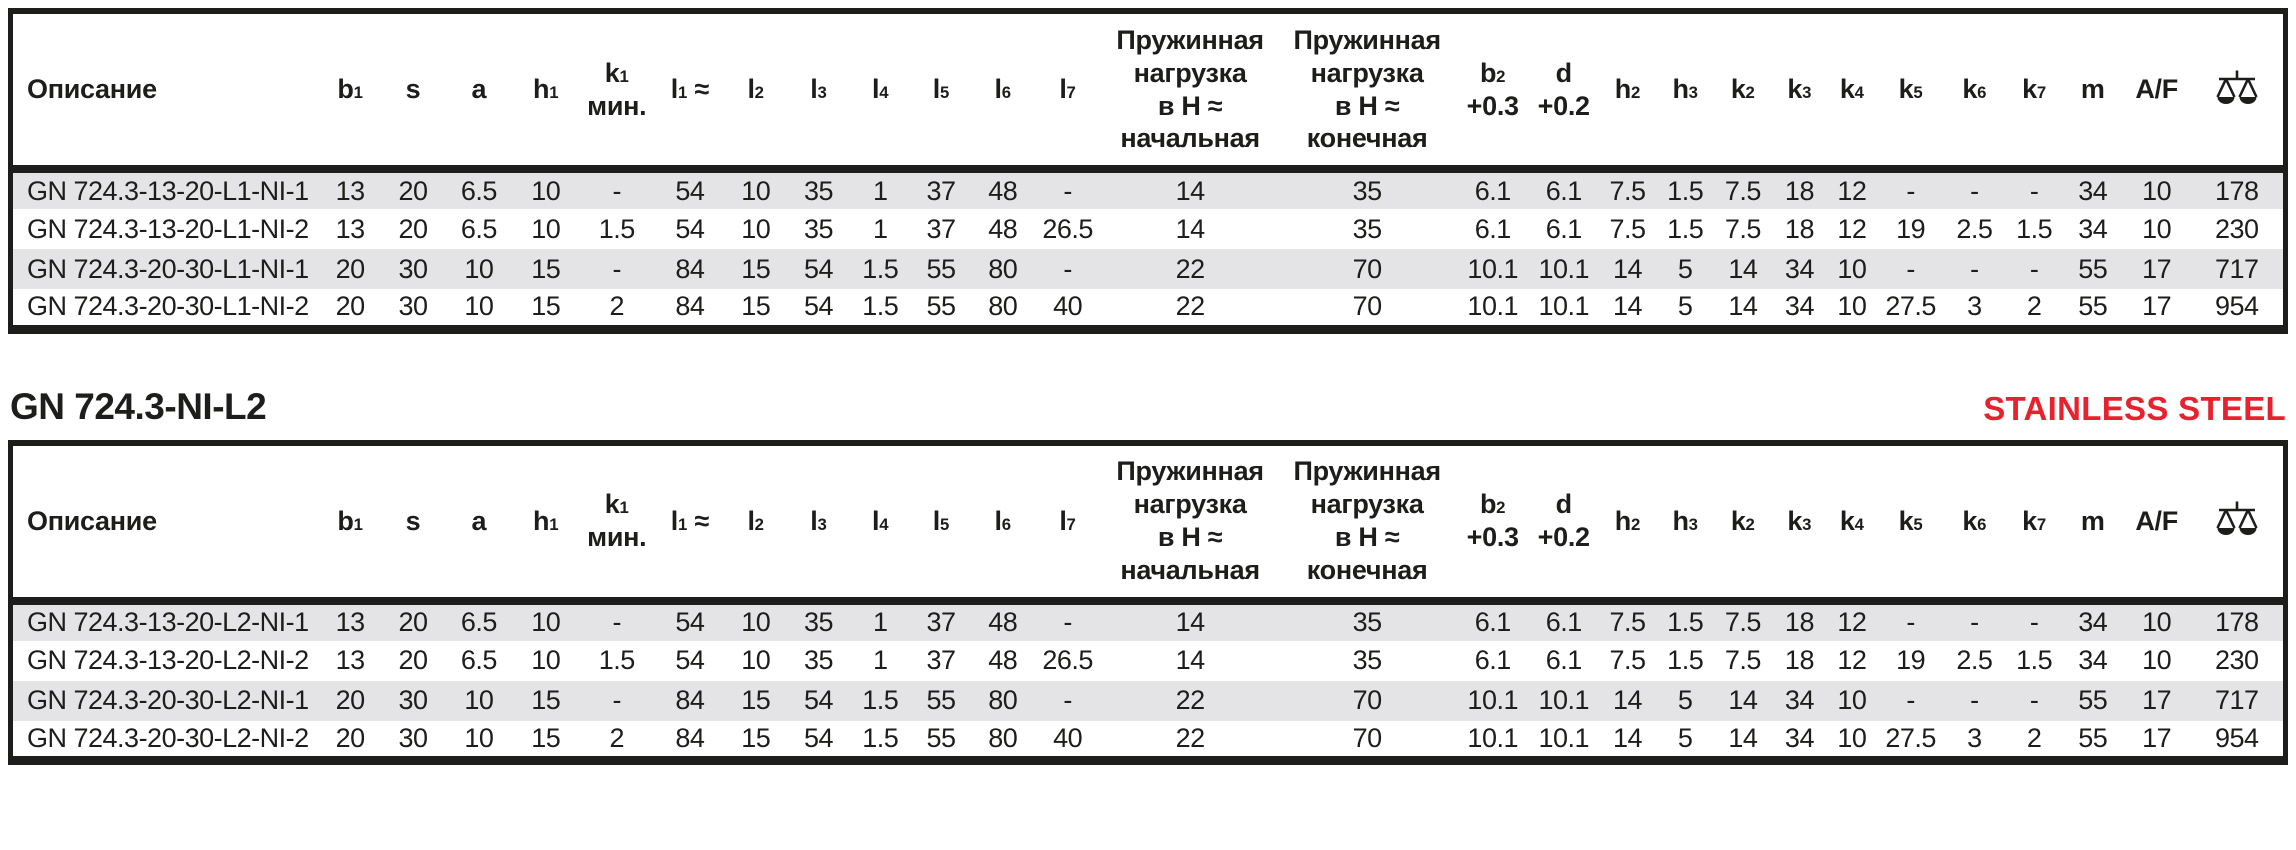 The height and width of the screenshot is (850, 2296). I want to click on cell-l7: 40, so click(1068, 306).